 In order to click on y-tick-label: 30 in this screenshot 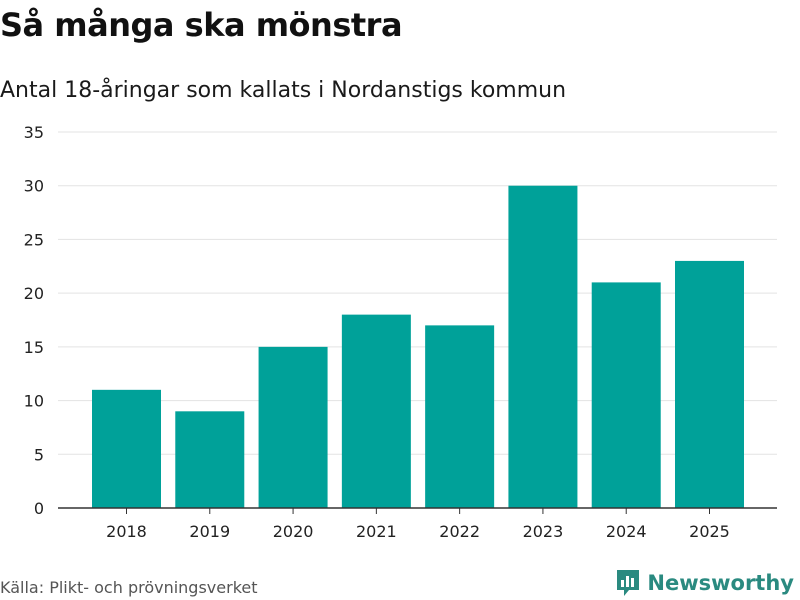, I will do `click(34, 186)`.